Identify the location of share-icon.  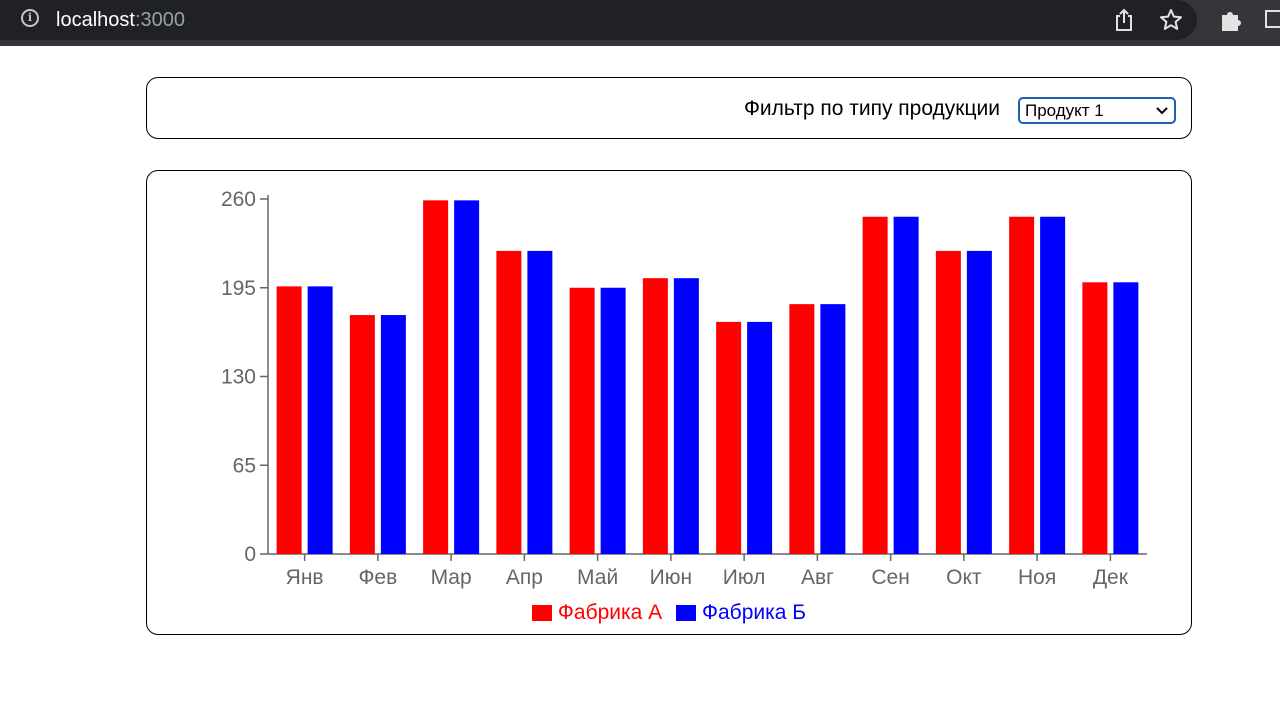
(1124, 20).